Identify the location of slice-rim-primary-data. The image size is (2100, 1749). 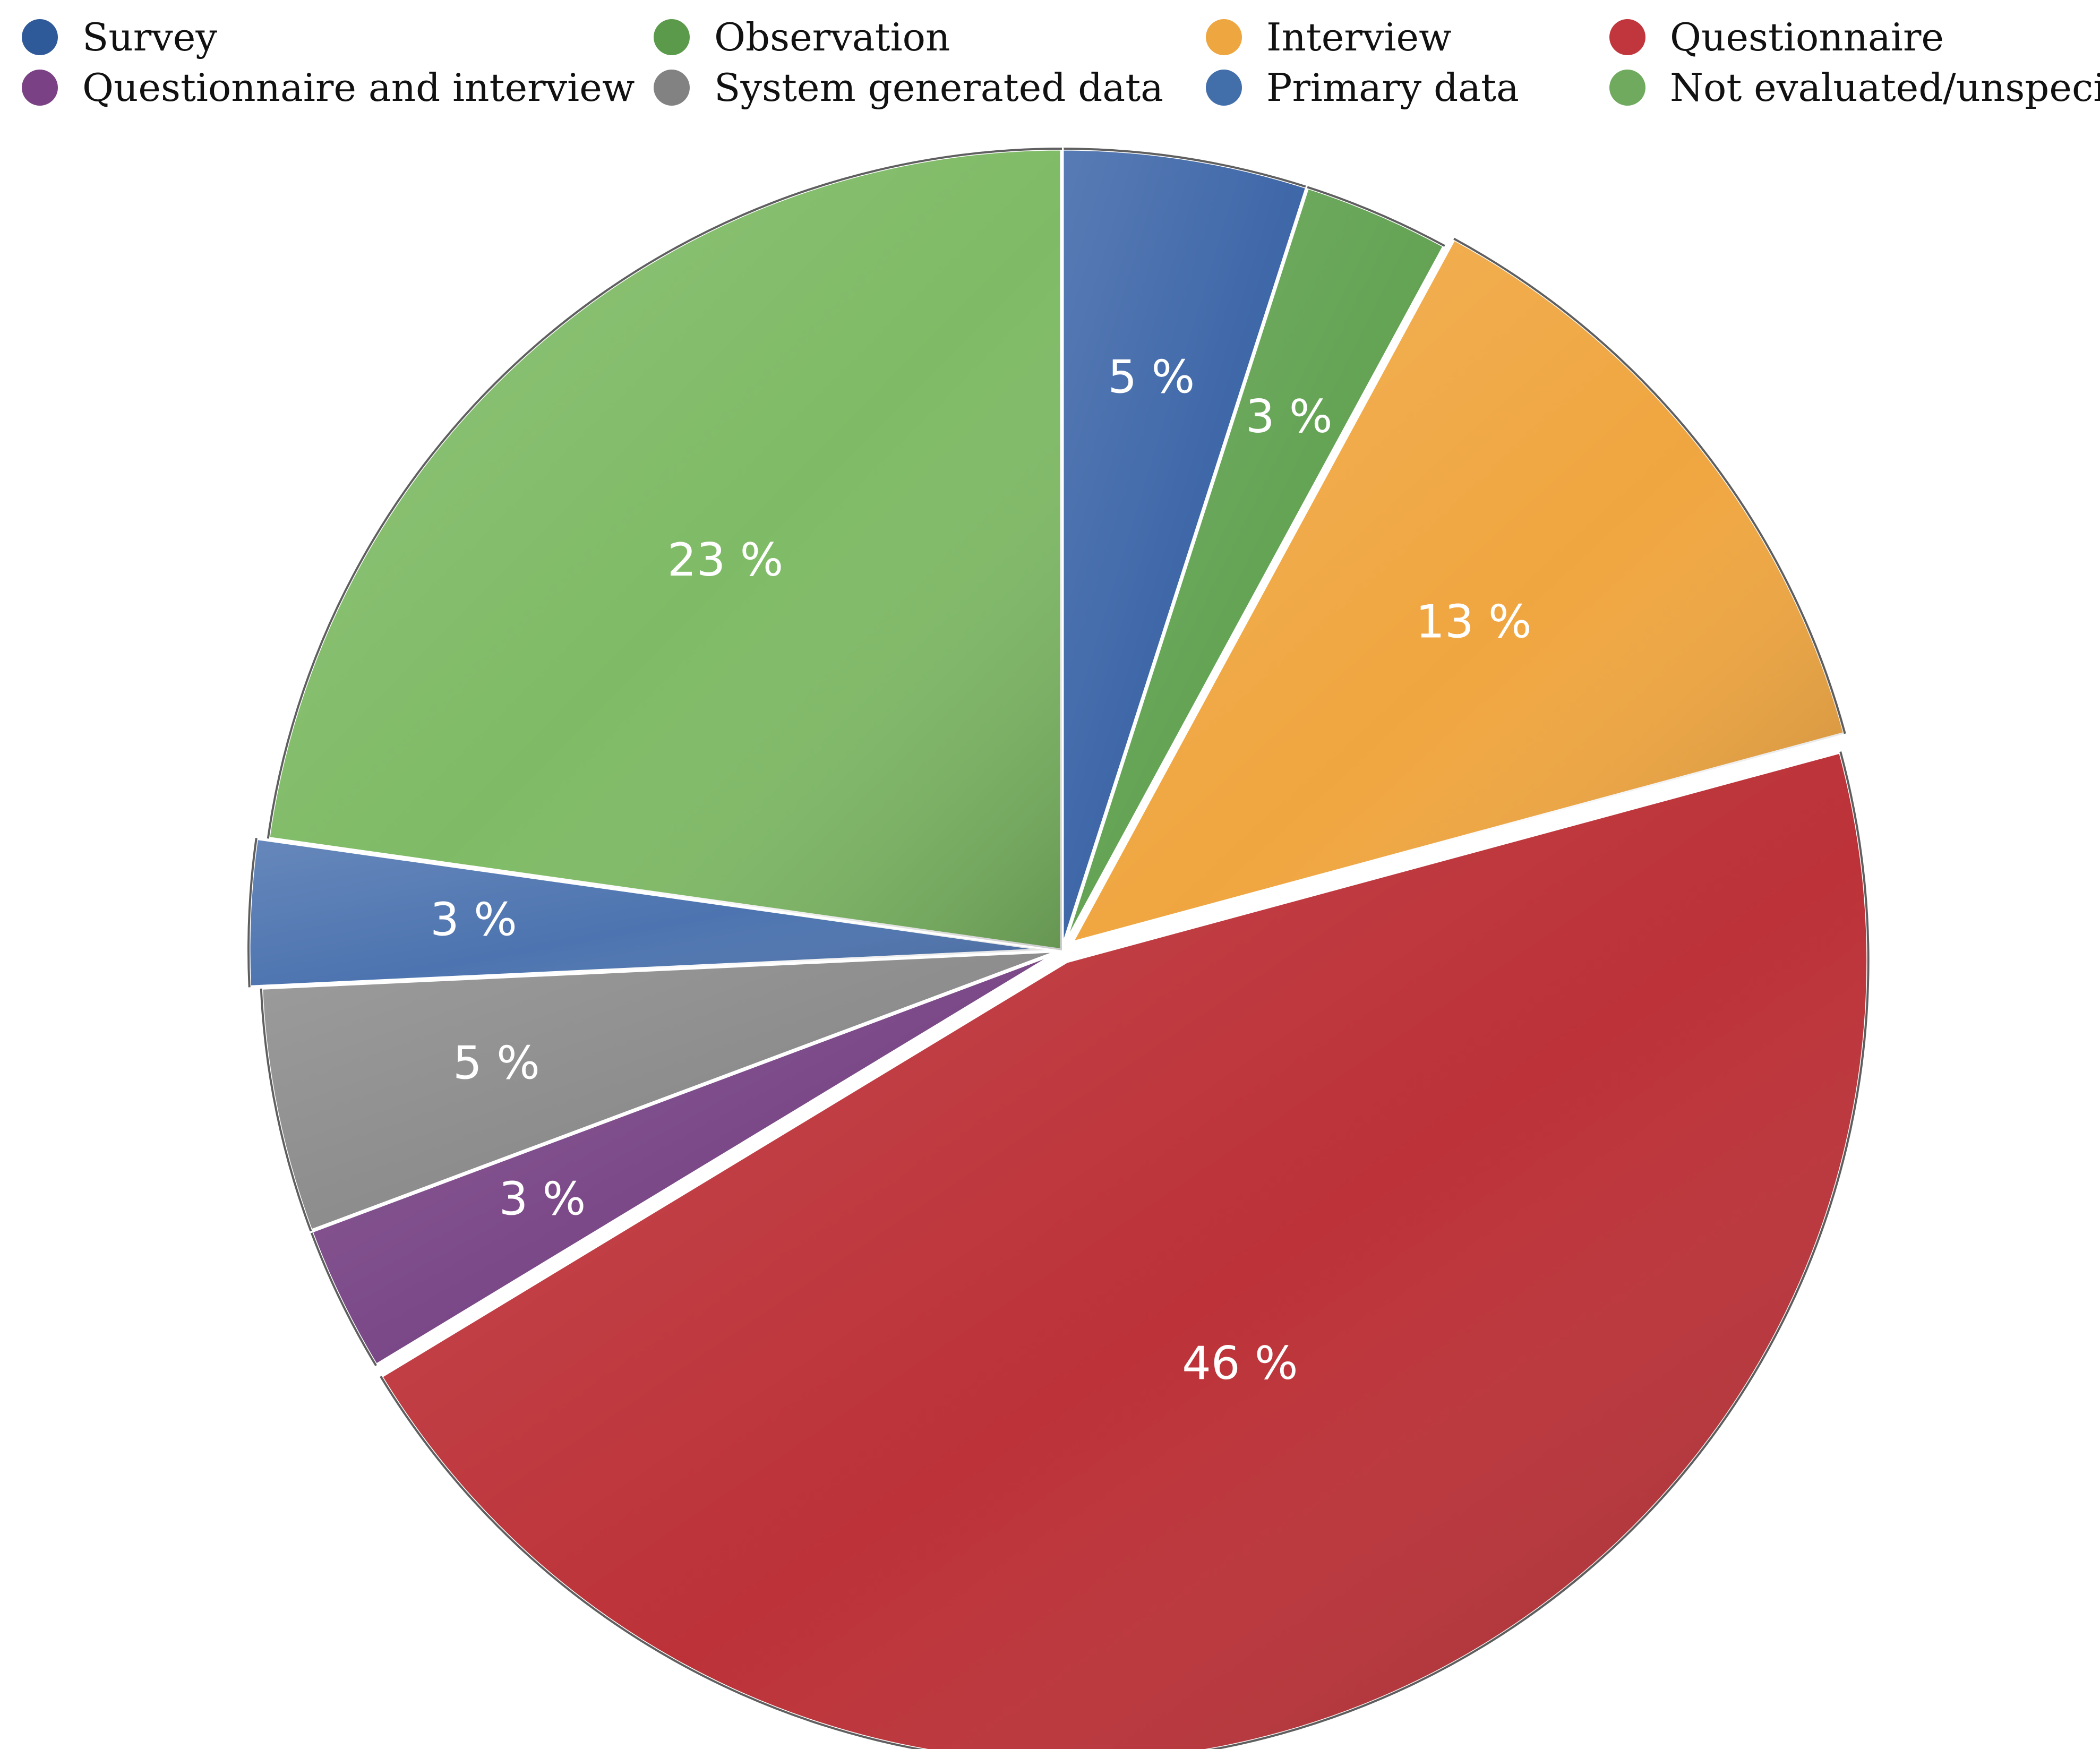
(253, 913).